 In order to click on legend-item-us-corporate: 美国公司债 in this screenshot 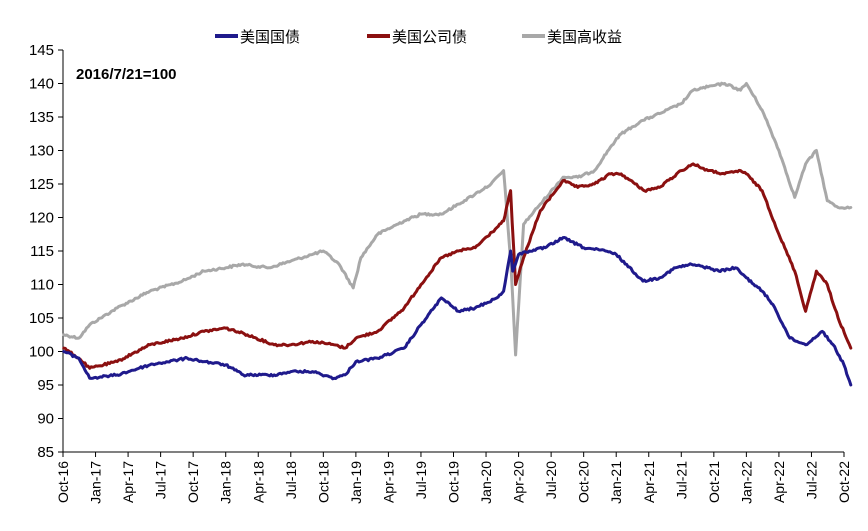, I will do `click(417, 37)`.